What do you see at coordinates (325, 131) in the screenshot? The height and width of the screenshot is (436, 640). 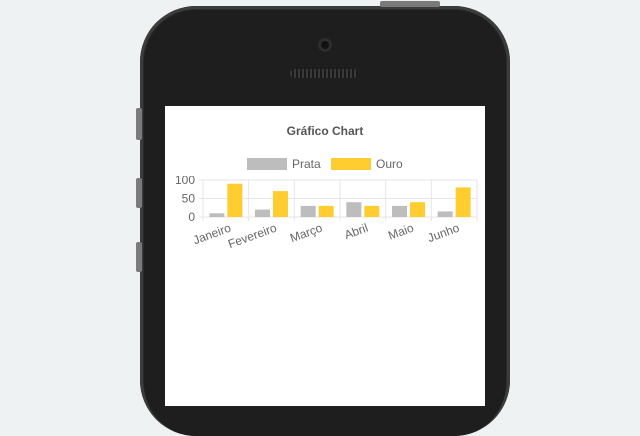 I see `chart-title: Gráfico Chart` at bounding box center [325, 131].